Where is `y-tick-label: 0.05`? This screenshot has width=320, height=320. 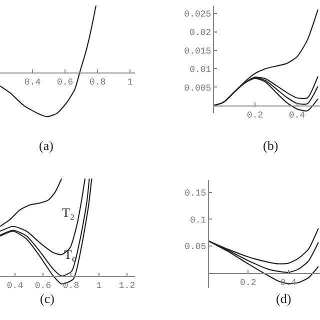 y-tick-label: 0.05 is located at coordinates (195, 247).